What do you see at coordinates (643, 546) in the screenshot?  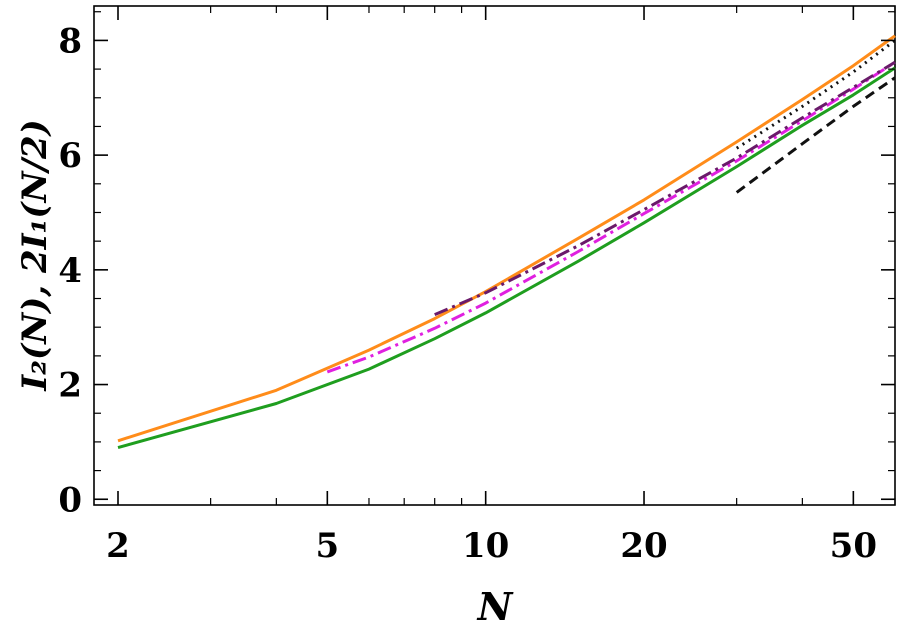 I see `x-tick-label: 20` at bounding box center [643, 546].